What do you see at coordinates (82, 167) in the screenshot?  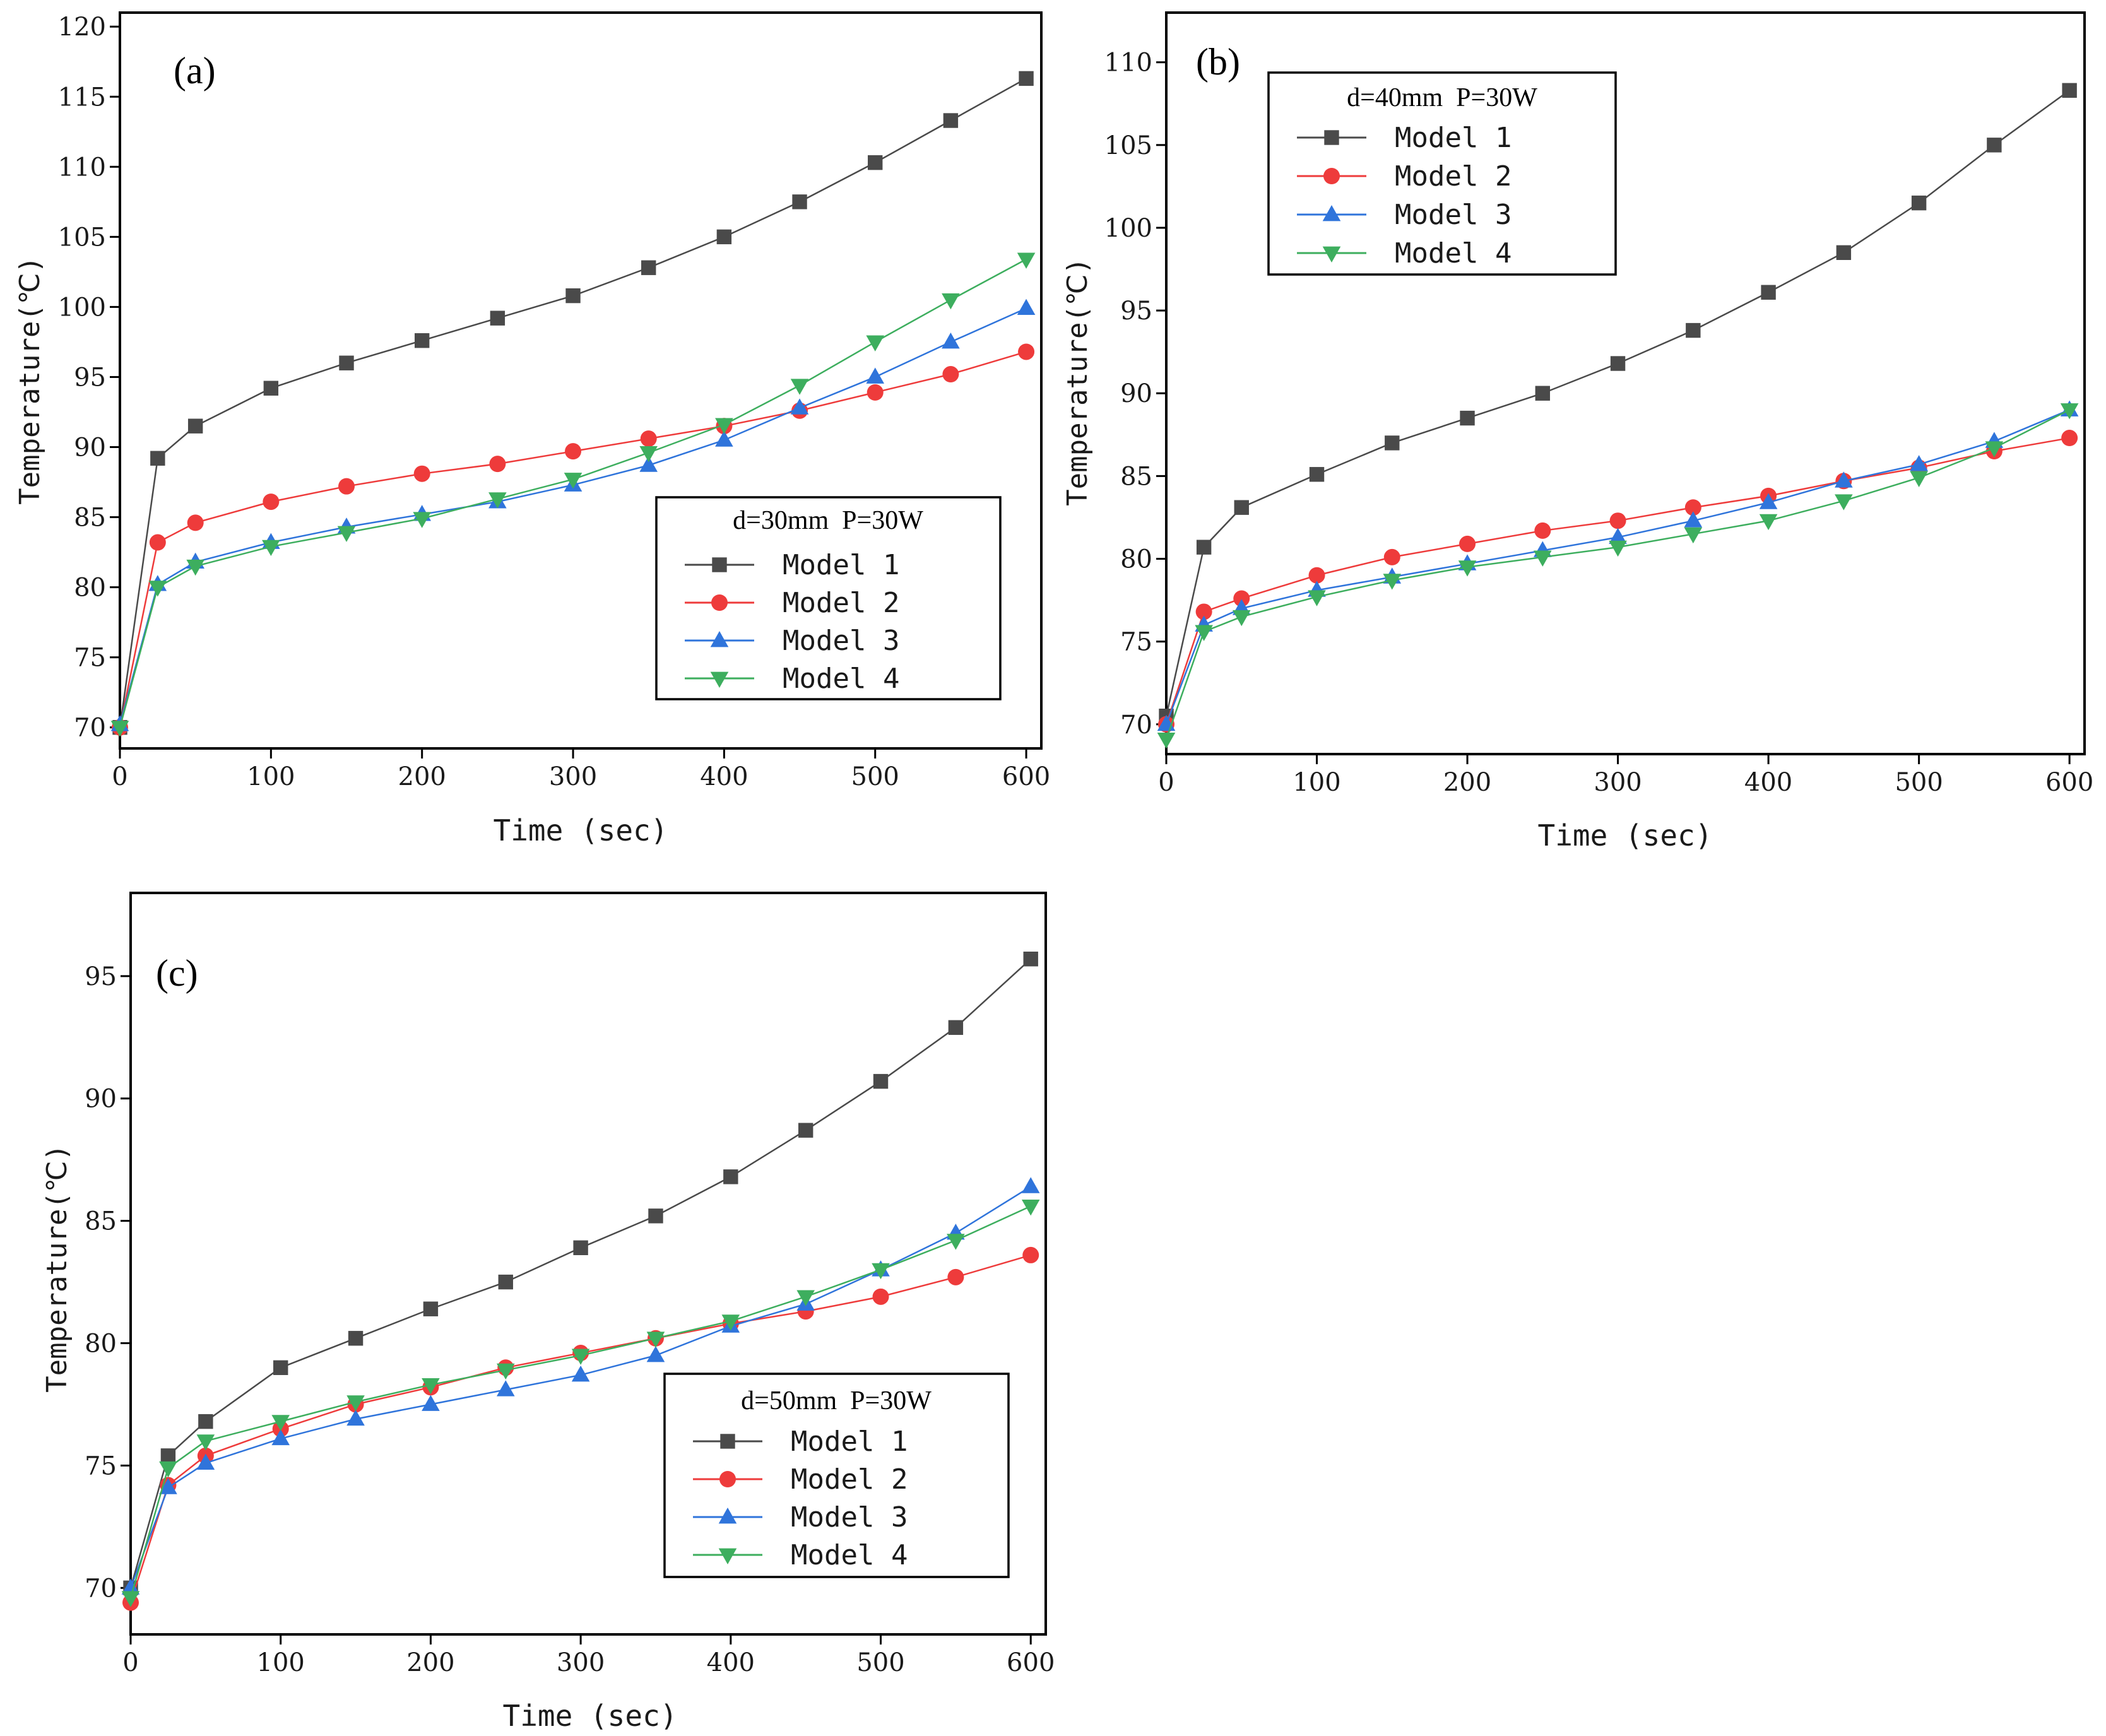 I see `y-tick-label: 110` at bounding box center [82, 167].